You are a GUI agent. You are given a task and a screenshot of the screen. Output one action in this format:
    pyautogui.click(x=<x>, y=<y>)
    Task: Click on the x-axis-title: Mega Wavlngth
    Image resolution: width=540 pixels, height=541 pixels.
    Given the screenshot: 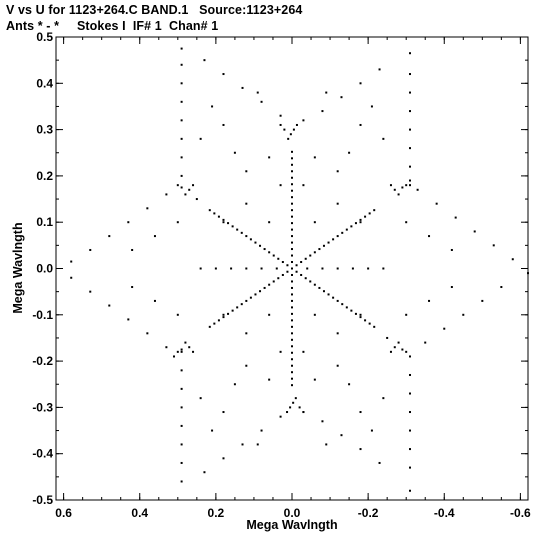 What is the action you would take?
    pyautogui.click(x=291, y=525)
    